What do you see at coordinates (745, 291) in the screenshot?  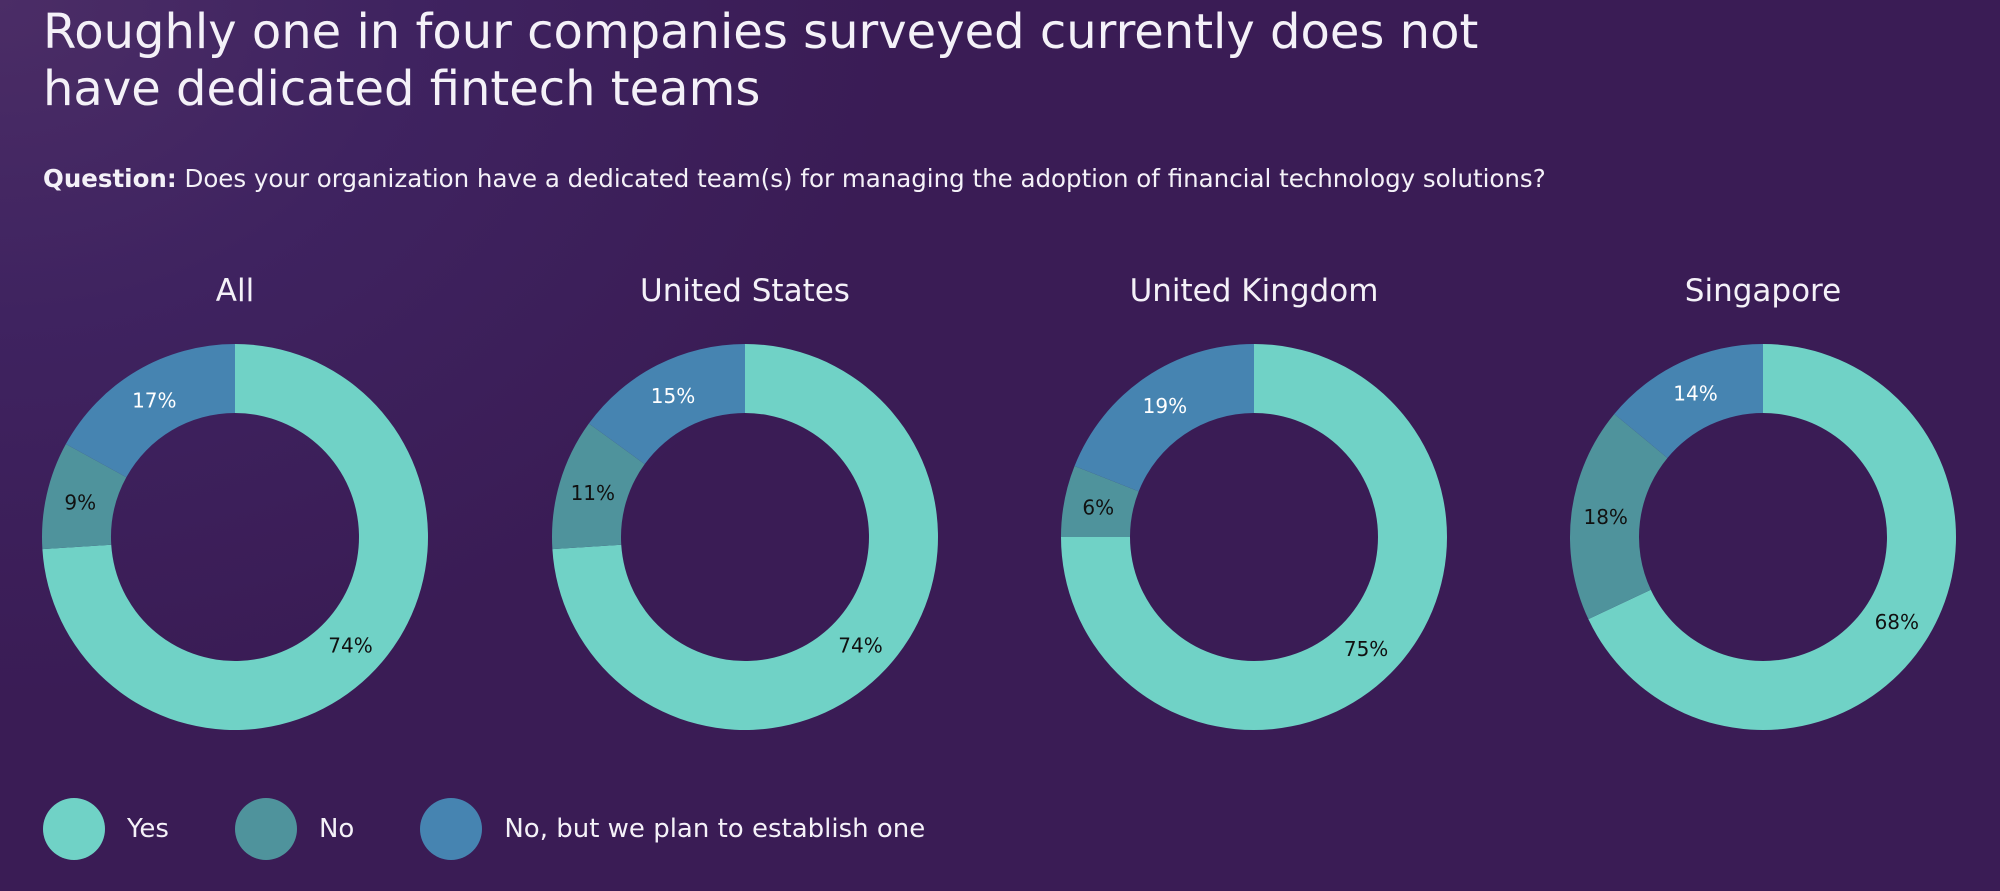 I see `chart-title-united-states: United States` at bounding box center [745, 291].